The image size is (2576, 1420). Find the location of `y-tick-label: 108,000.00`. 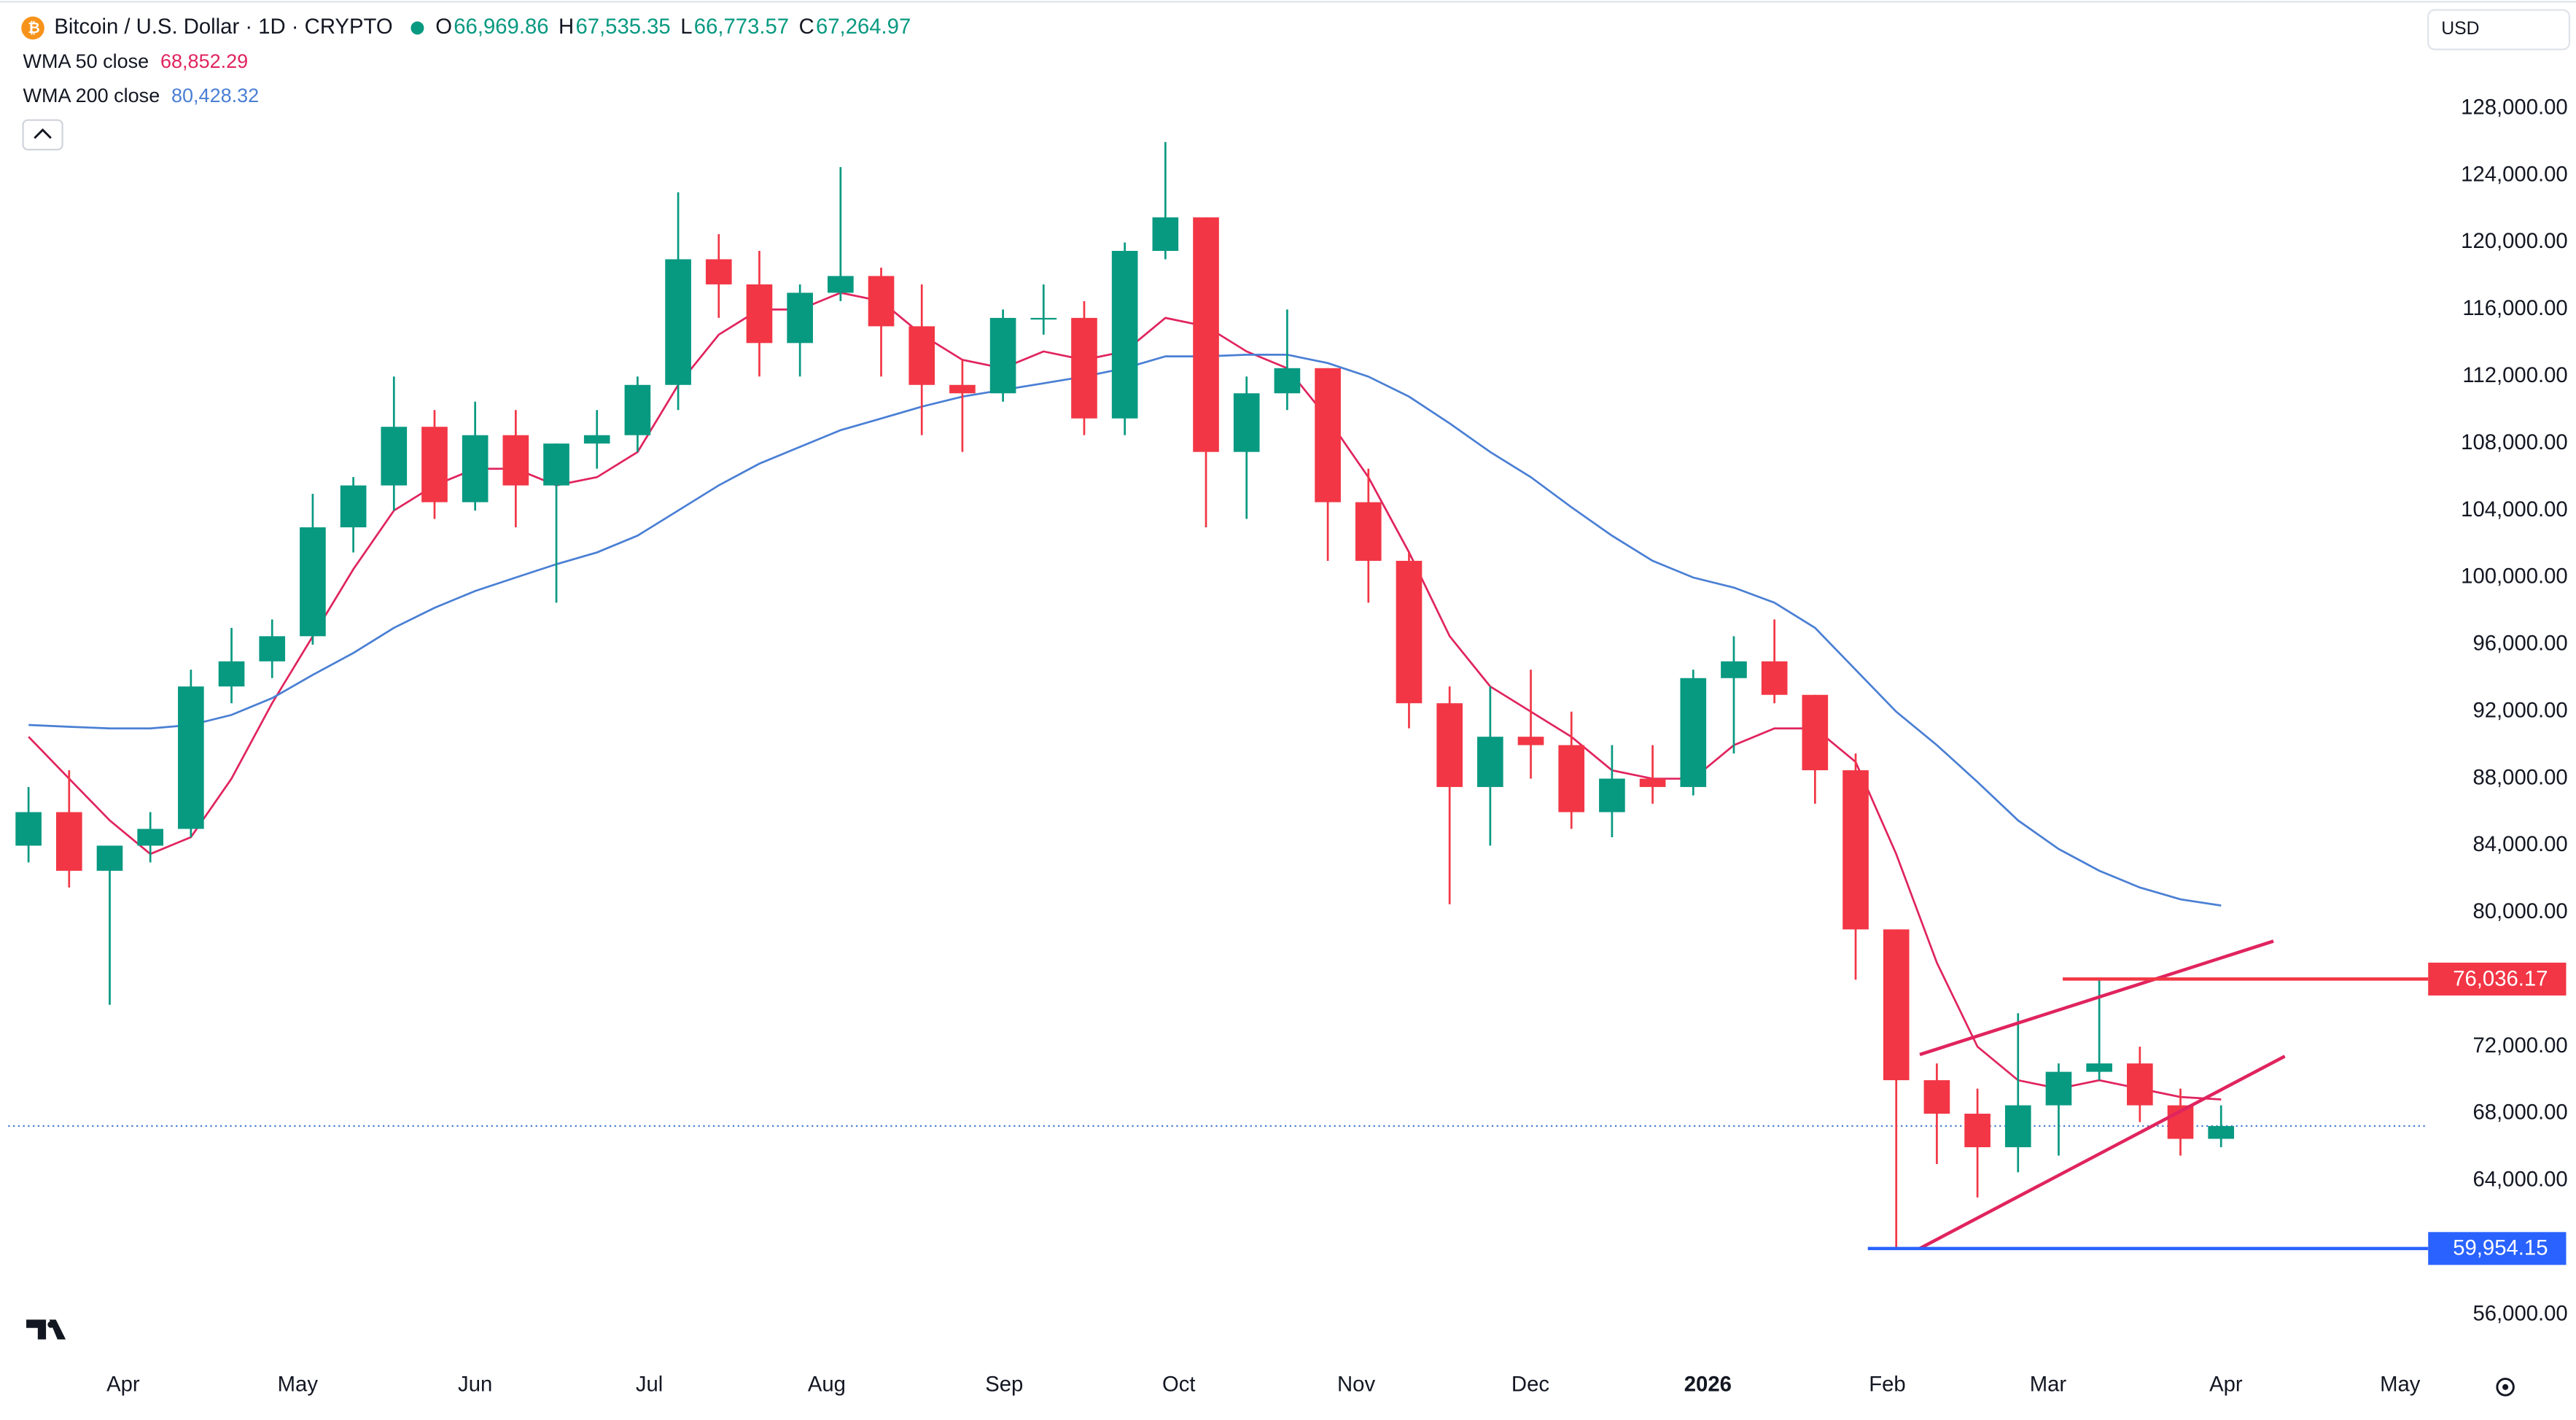

y-tick-label: 108,000.00 is located at coordinates (2514, 442).